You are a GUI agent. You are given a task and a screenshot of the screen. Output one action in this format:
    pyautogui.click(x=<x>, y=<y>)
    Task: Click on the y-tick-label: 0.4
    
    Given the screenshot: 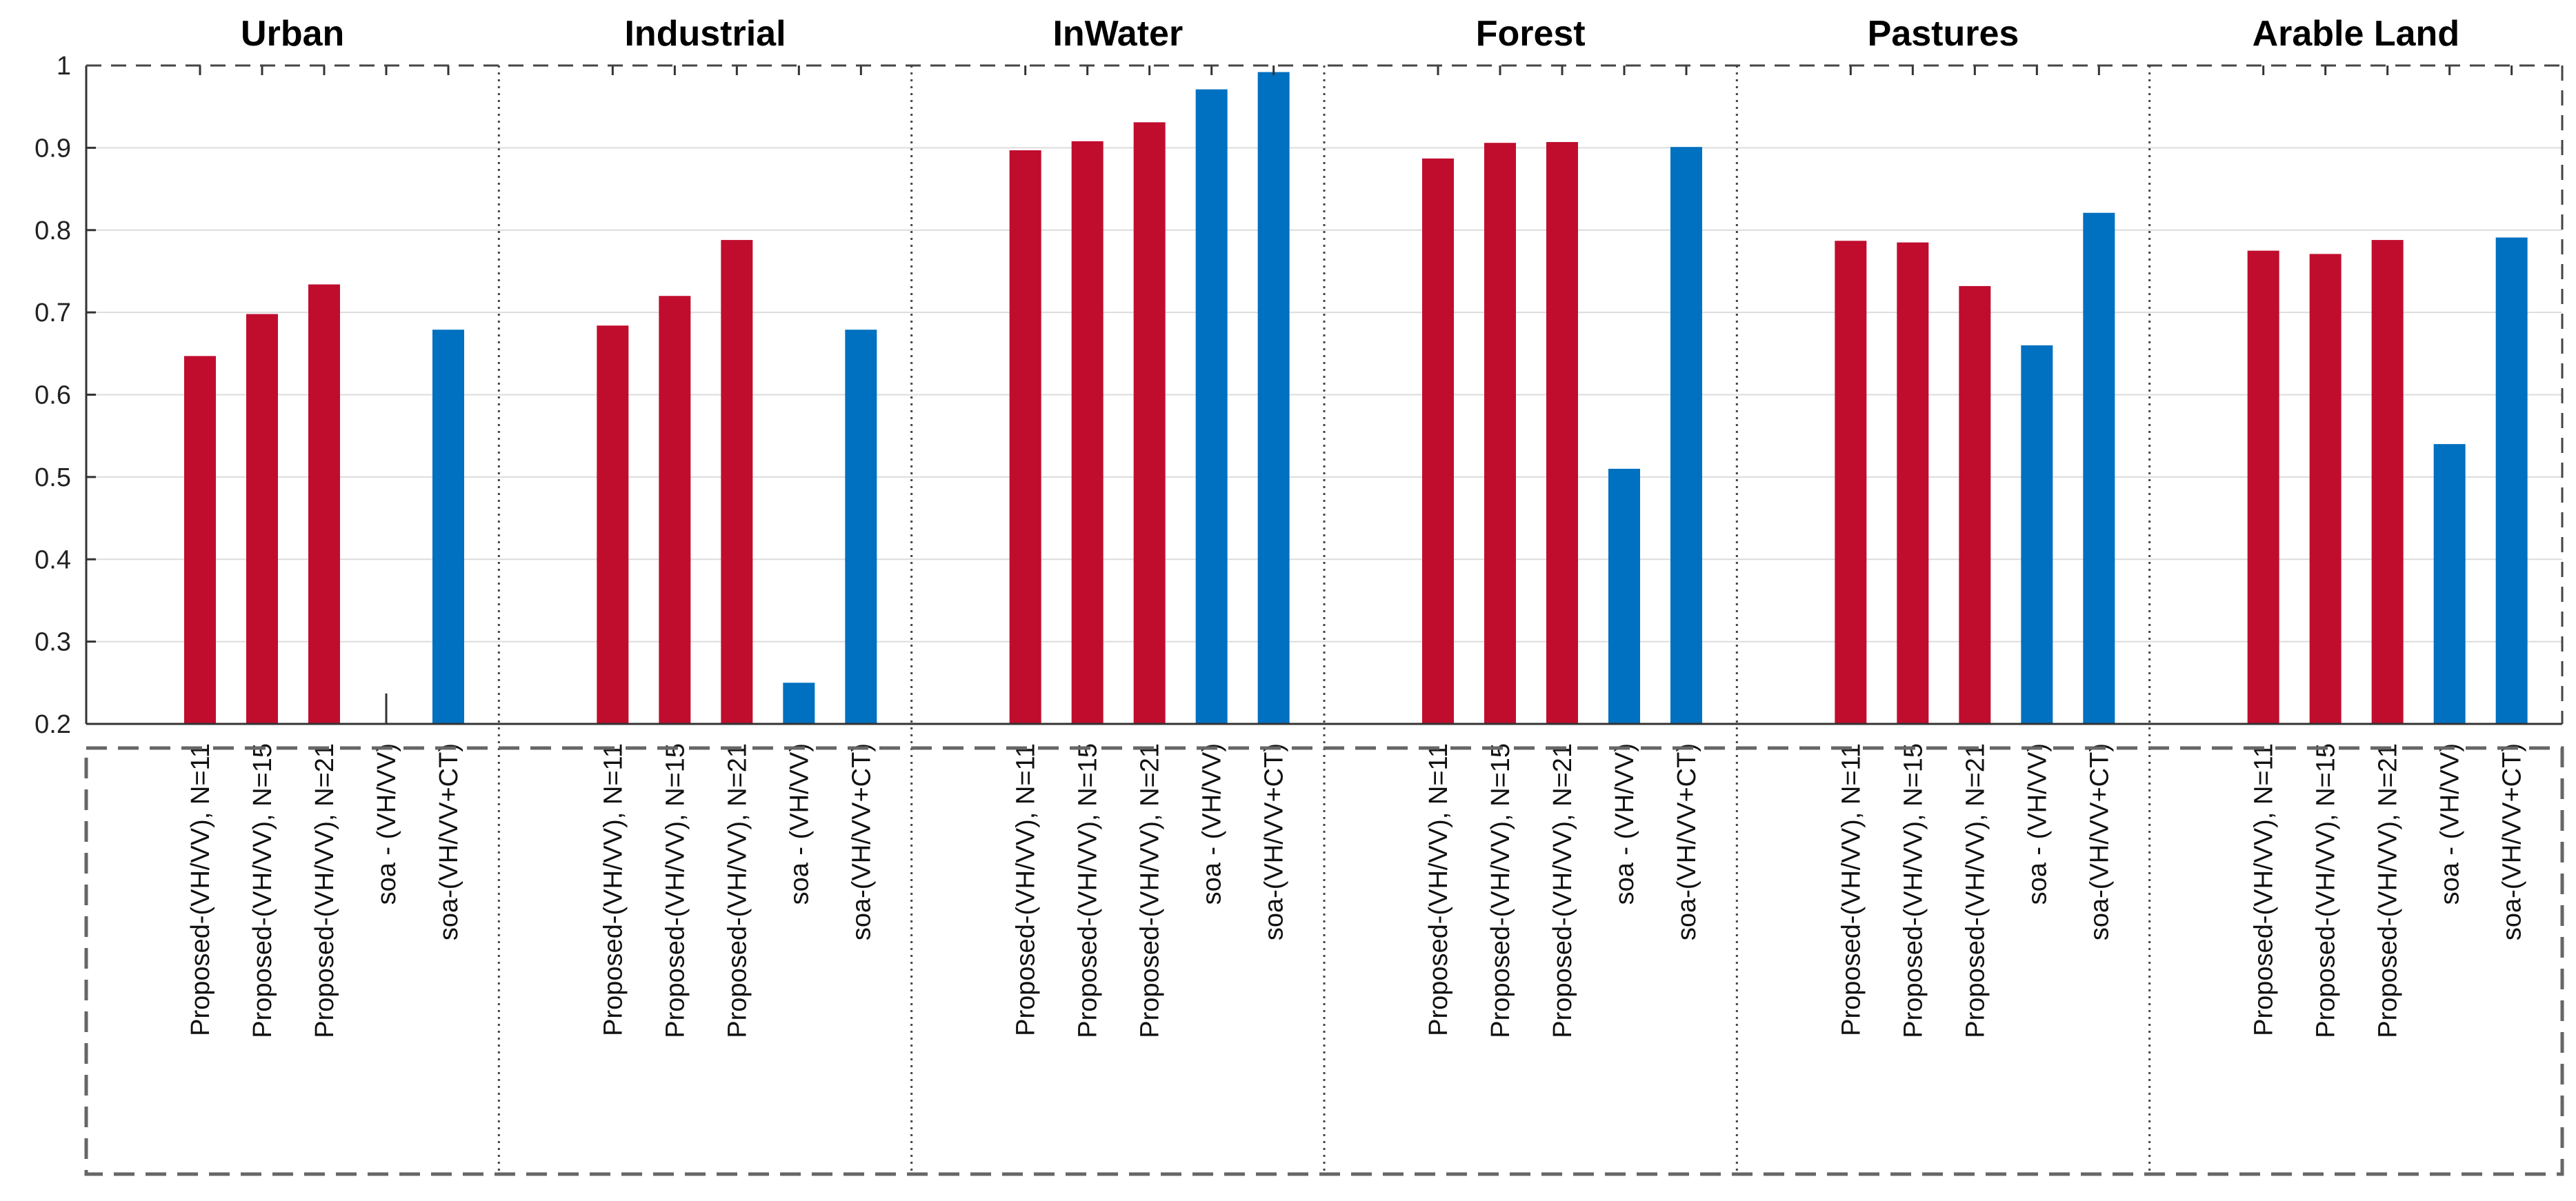 What is the action you would take?
    pyautogui.click(x=52, y=559)
    